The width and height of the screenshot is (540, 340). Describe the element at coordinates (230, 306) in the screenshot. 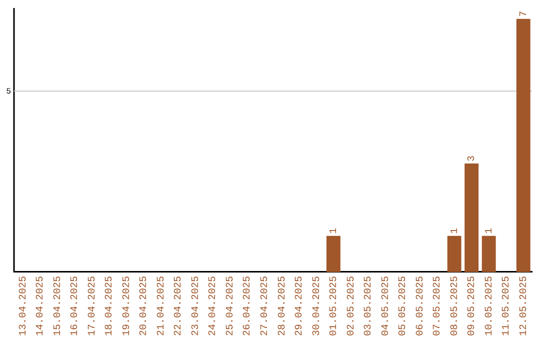

I see `x-tick-label: 25.04.2025` at that location.